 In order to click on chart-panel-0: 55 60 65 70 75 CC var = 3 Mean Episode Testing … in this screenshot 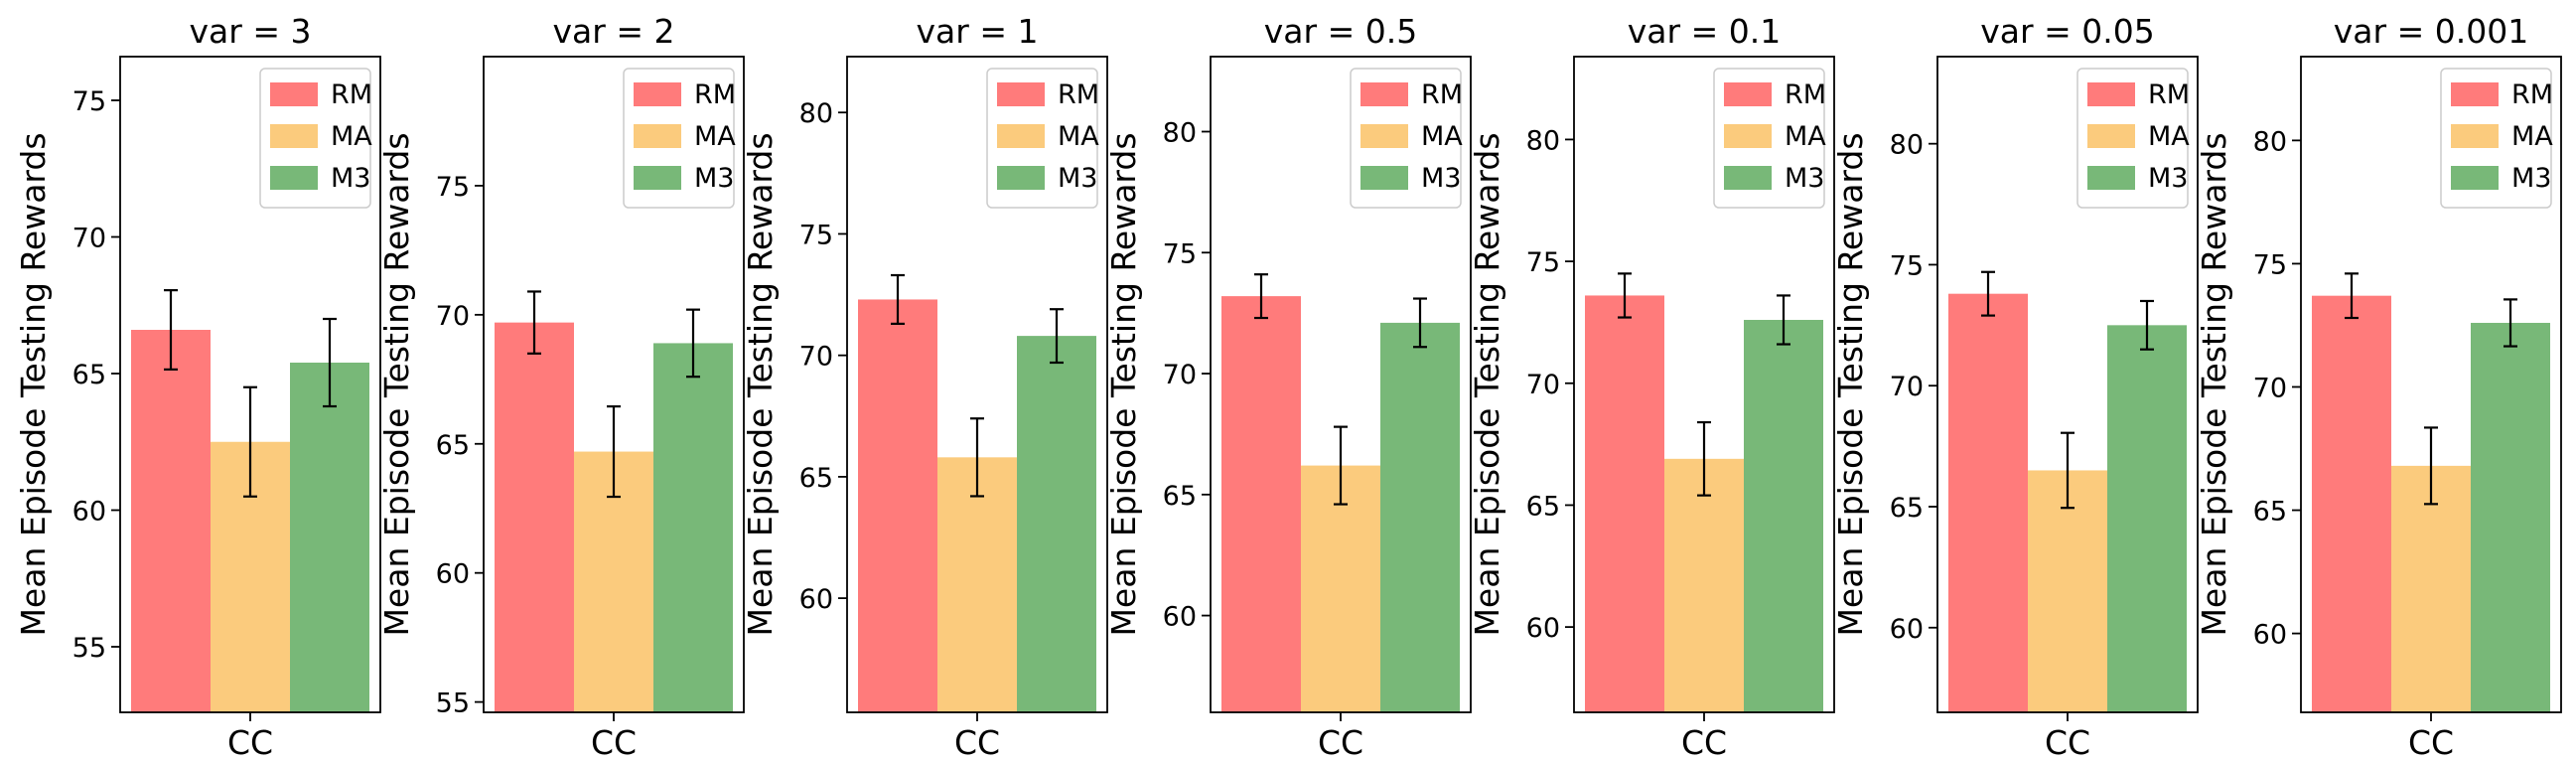, I will do `click(197, 387)`.